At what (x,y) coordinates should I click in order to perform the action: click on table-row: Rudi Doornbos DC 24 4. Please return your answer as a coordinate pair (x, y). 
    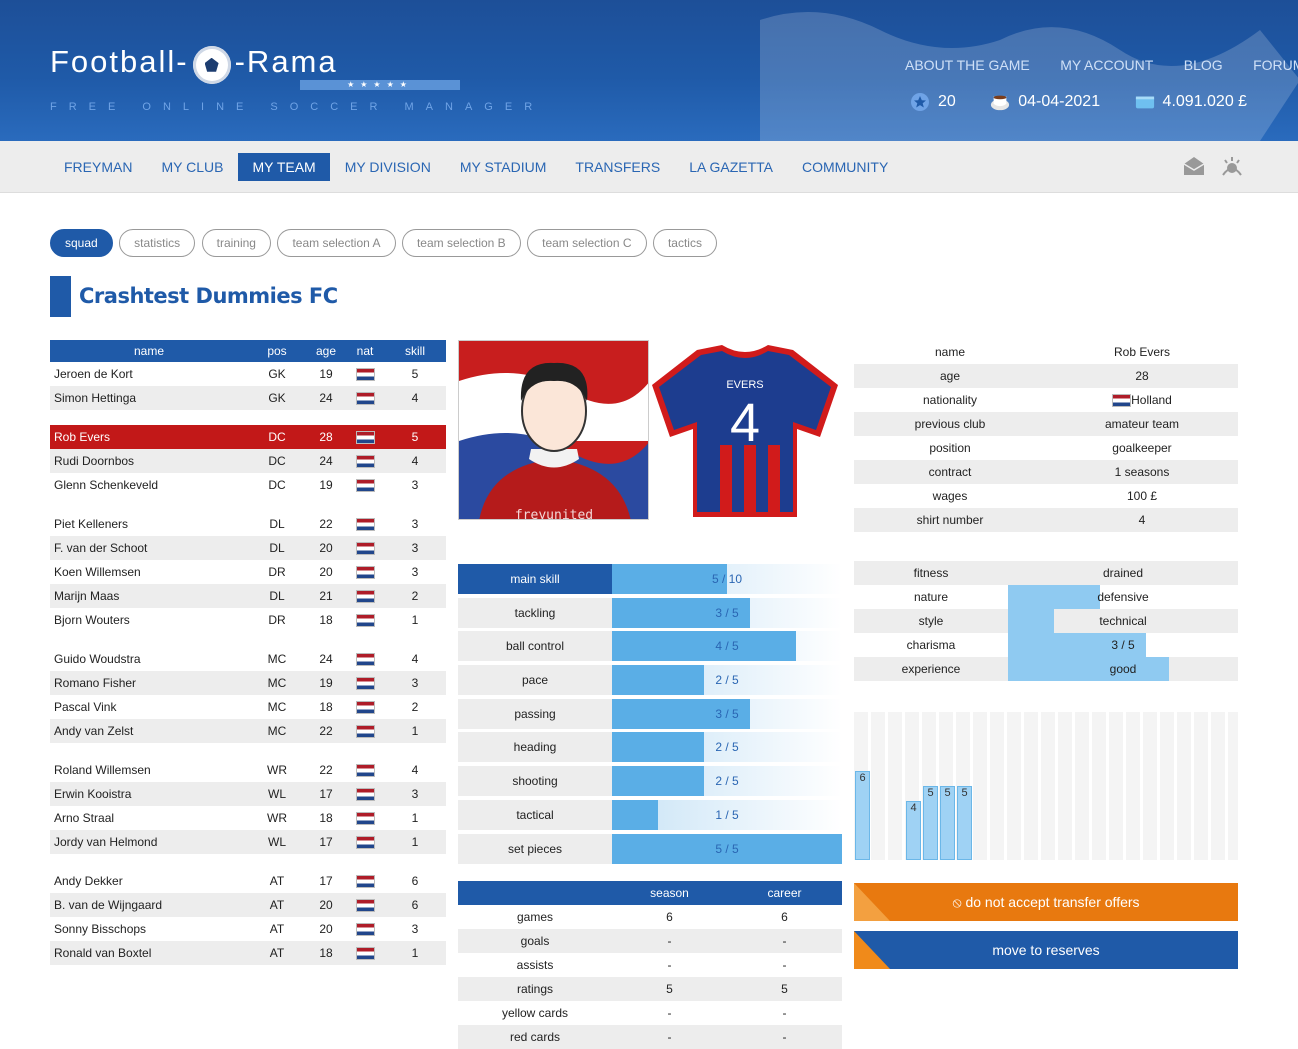
    Looking at the image, I should click on (248, 461).